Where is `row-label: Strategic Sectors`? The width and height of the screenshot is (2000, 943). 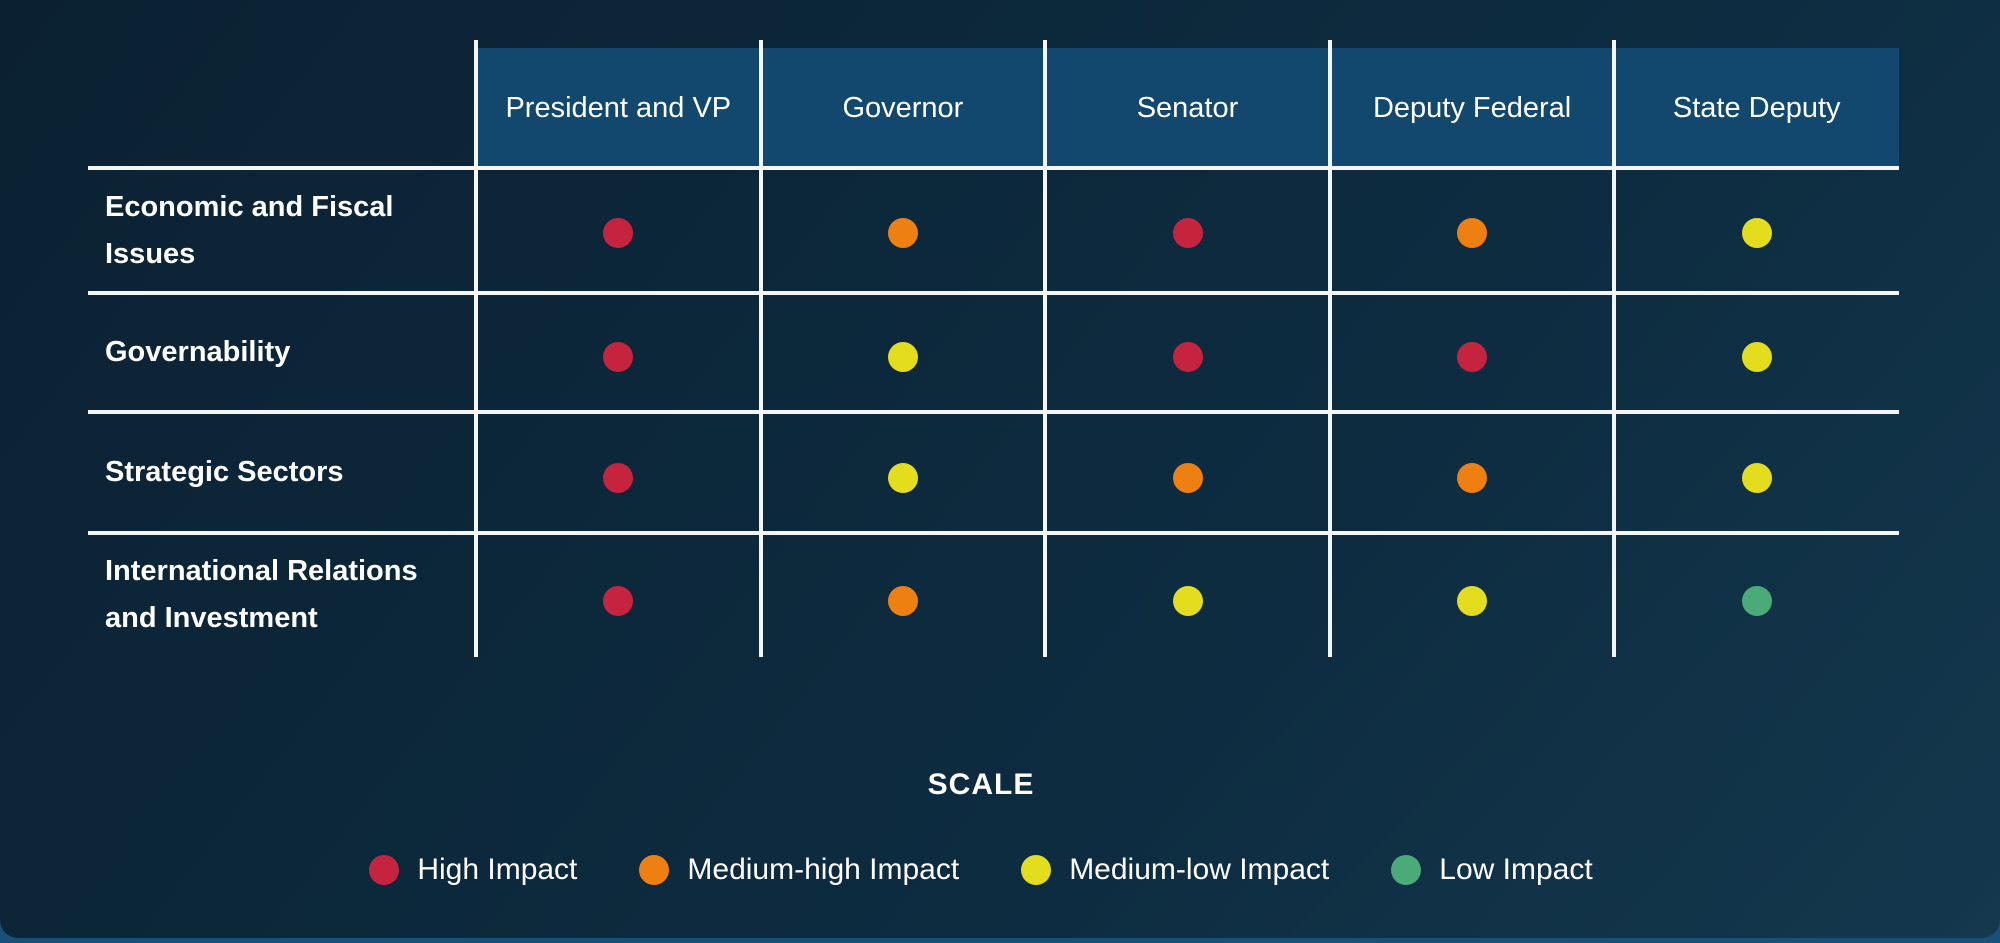 row-label: Strategic Sectors is located at coordinates (224, 472).